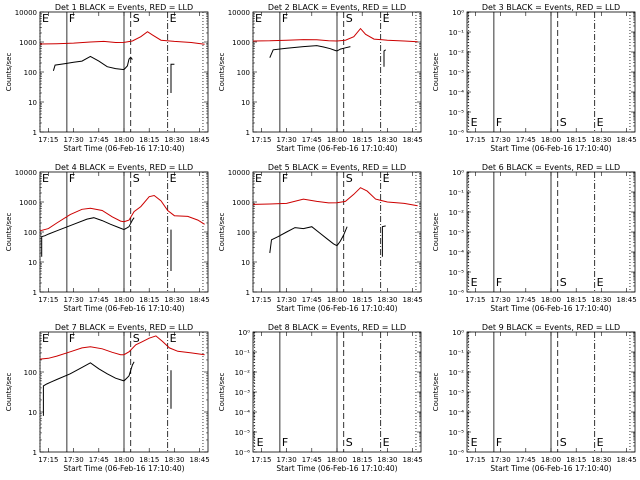  What do you see at coordinates (243, 413) in the screenshot?
I see `y-tick-label: 10⁻⁴` at bounding box center [243, 413].